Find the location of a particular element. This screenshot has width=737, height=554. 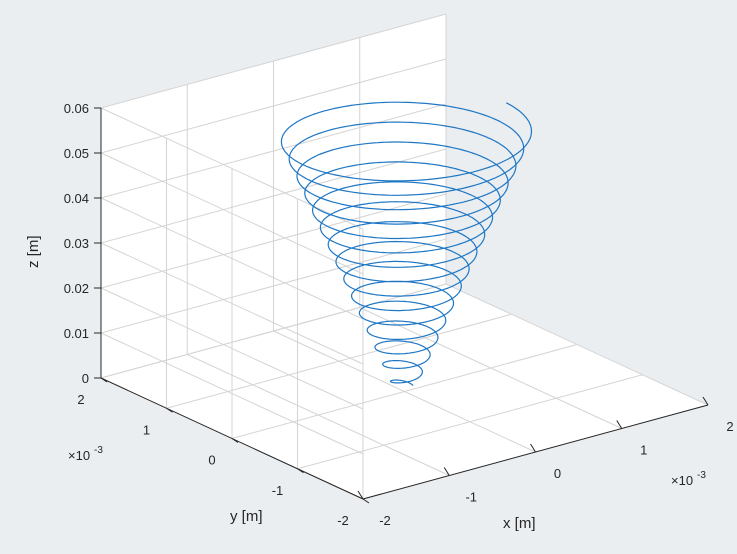

z-tick-label: 0.02 is located at coordinates (76, 288).